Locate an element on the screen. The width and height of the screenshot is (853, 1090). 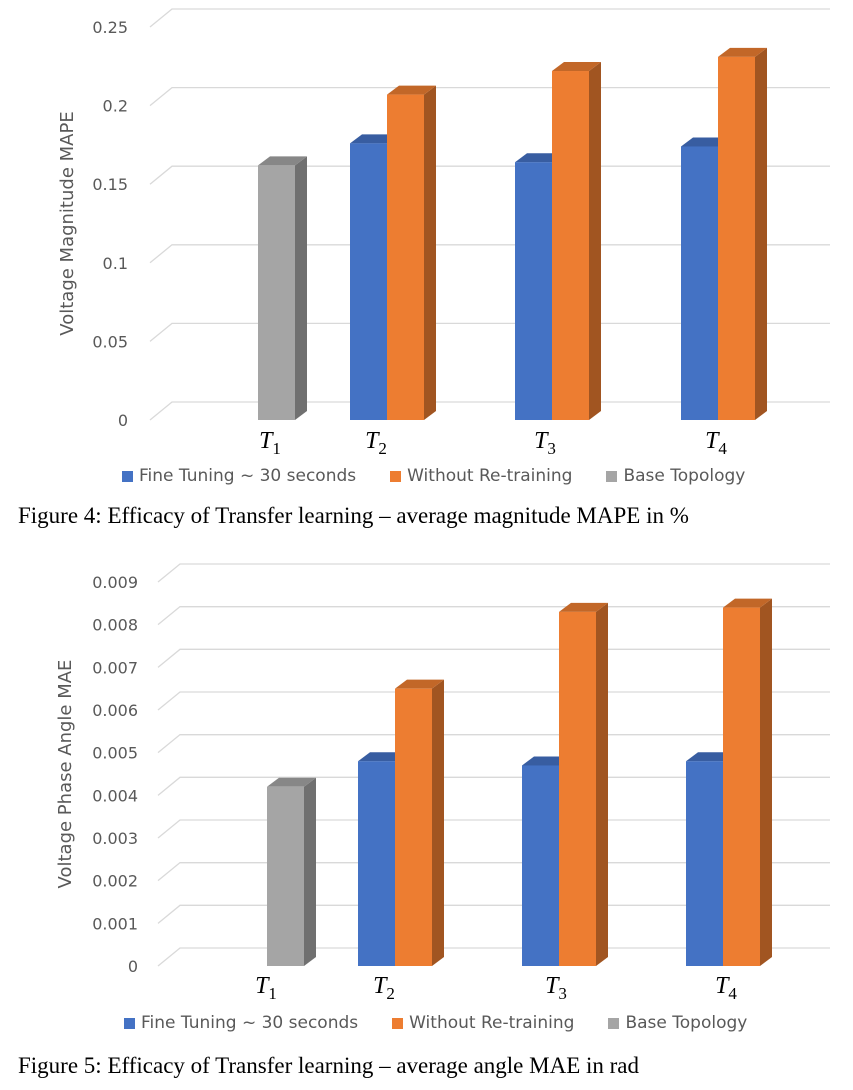
y-tick-label: 0.008 is located at coordinates (115, 625).